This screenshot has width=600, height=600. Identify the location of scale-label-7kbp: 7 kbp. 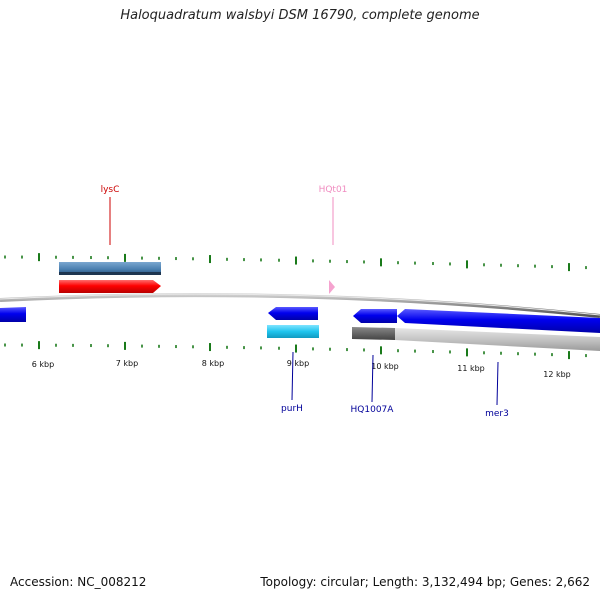
(127, 363).